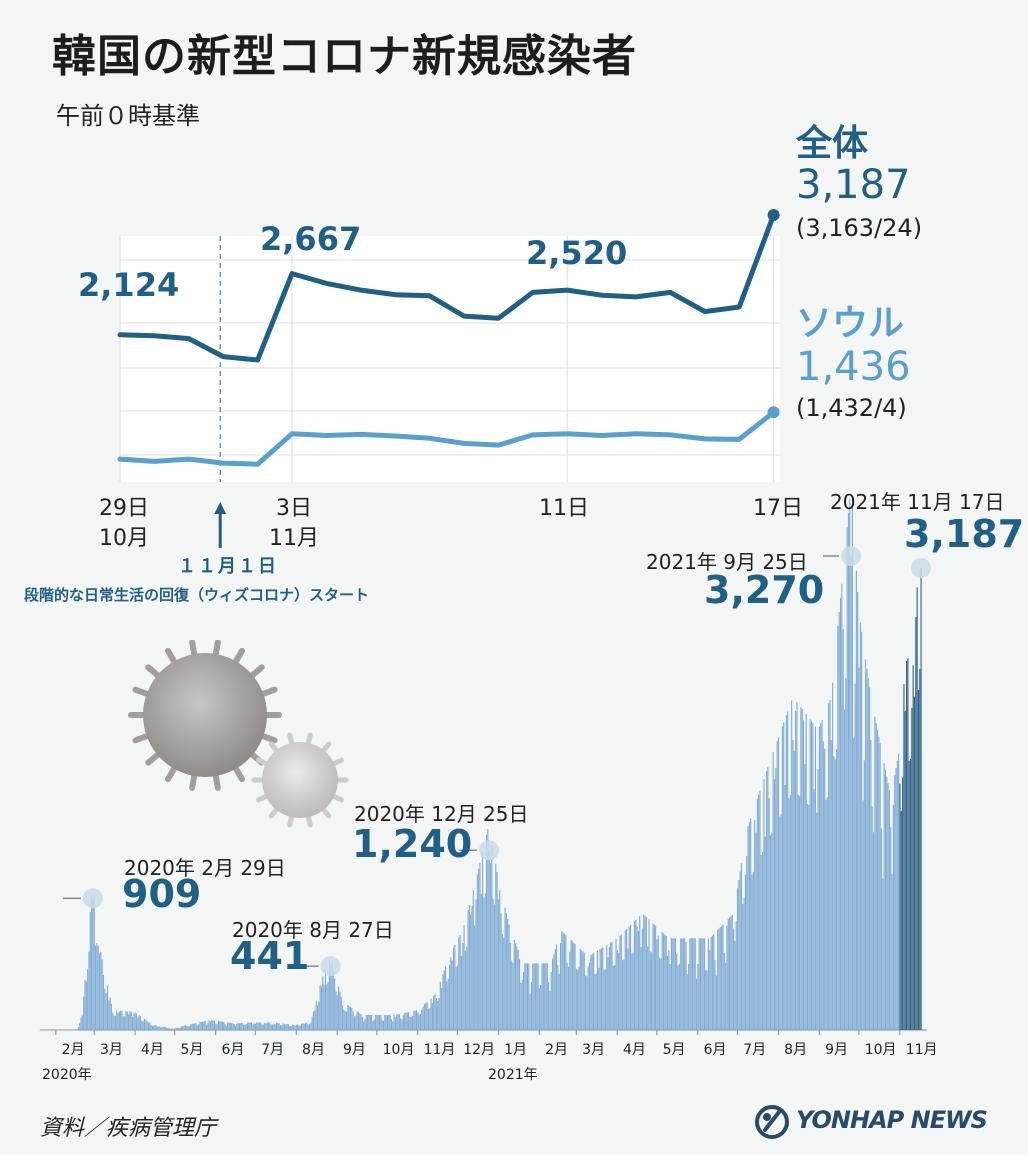 This screenshot has height=1155, width=1028. Describe the element at coordinates (755, 1050) in the screenshot. I see `month-label: 7月` at that location.